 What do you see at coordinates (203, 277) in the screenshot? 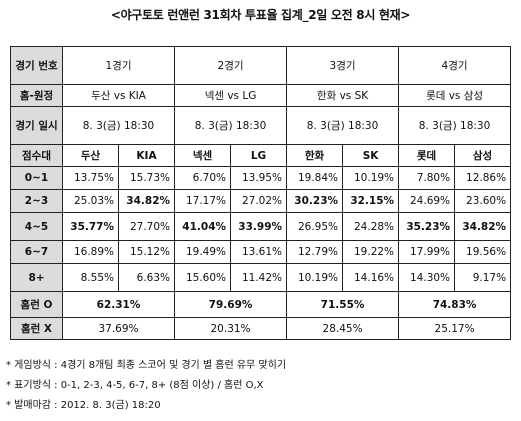
I see `vote-rate-cell: 15.60%` at bounding box center [203, 277].